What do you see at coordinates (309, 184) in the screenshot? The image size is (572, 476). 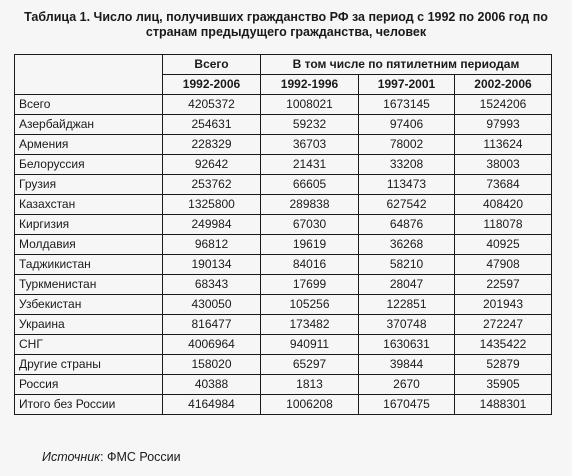 I see `table-cell: 66605` at bounding box center [309, 184].